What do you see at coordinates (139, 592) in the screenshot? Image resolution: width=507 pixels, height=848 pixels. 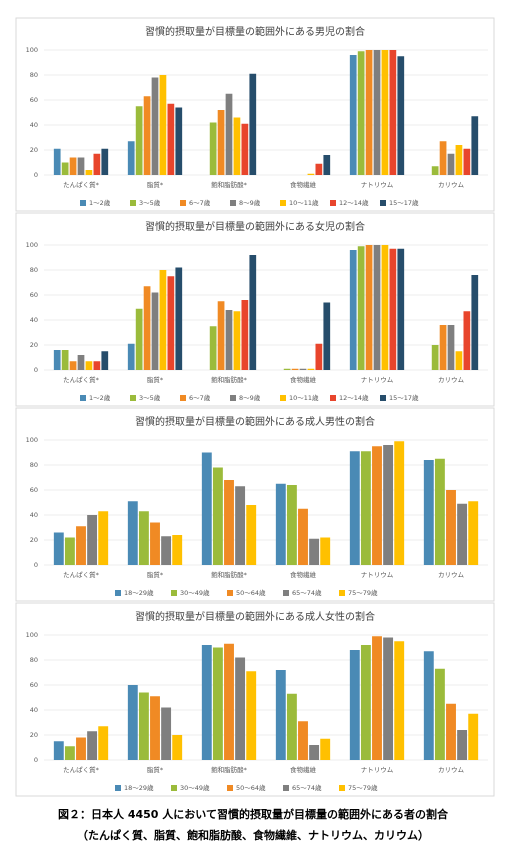 I see `legend-label: 18～29歳` at bounding box center [139, 592].